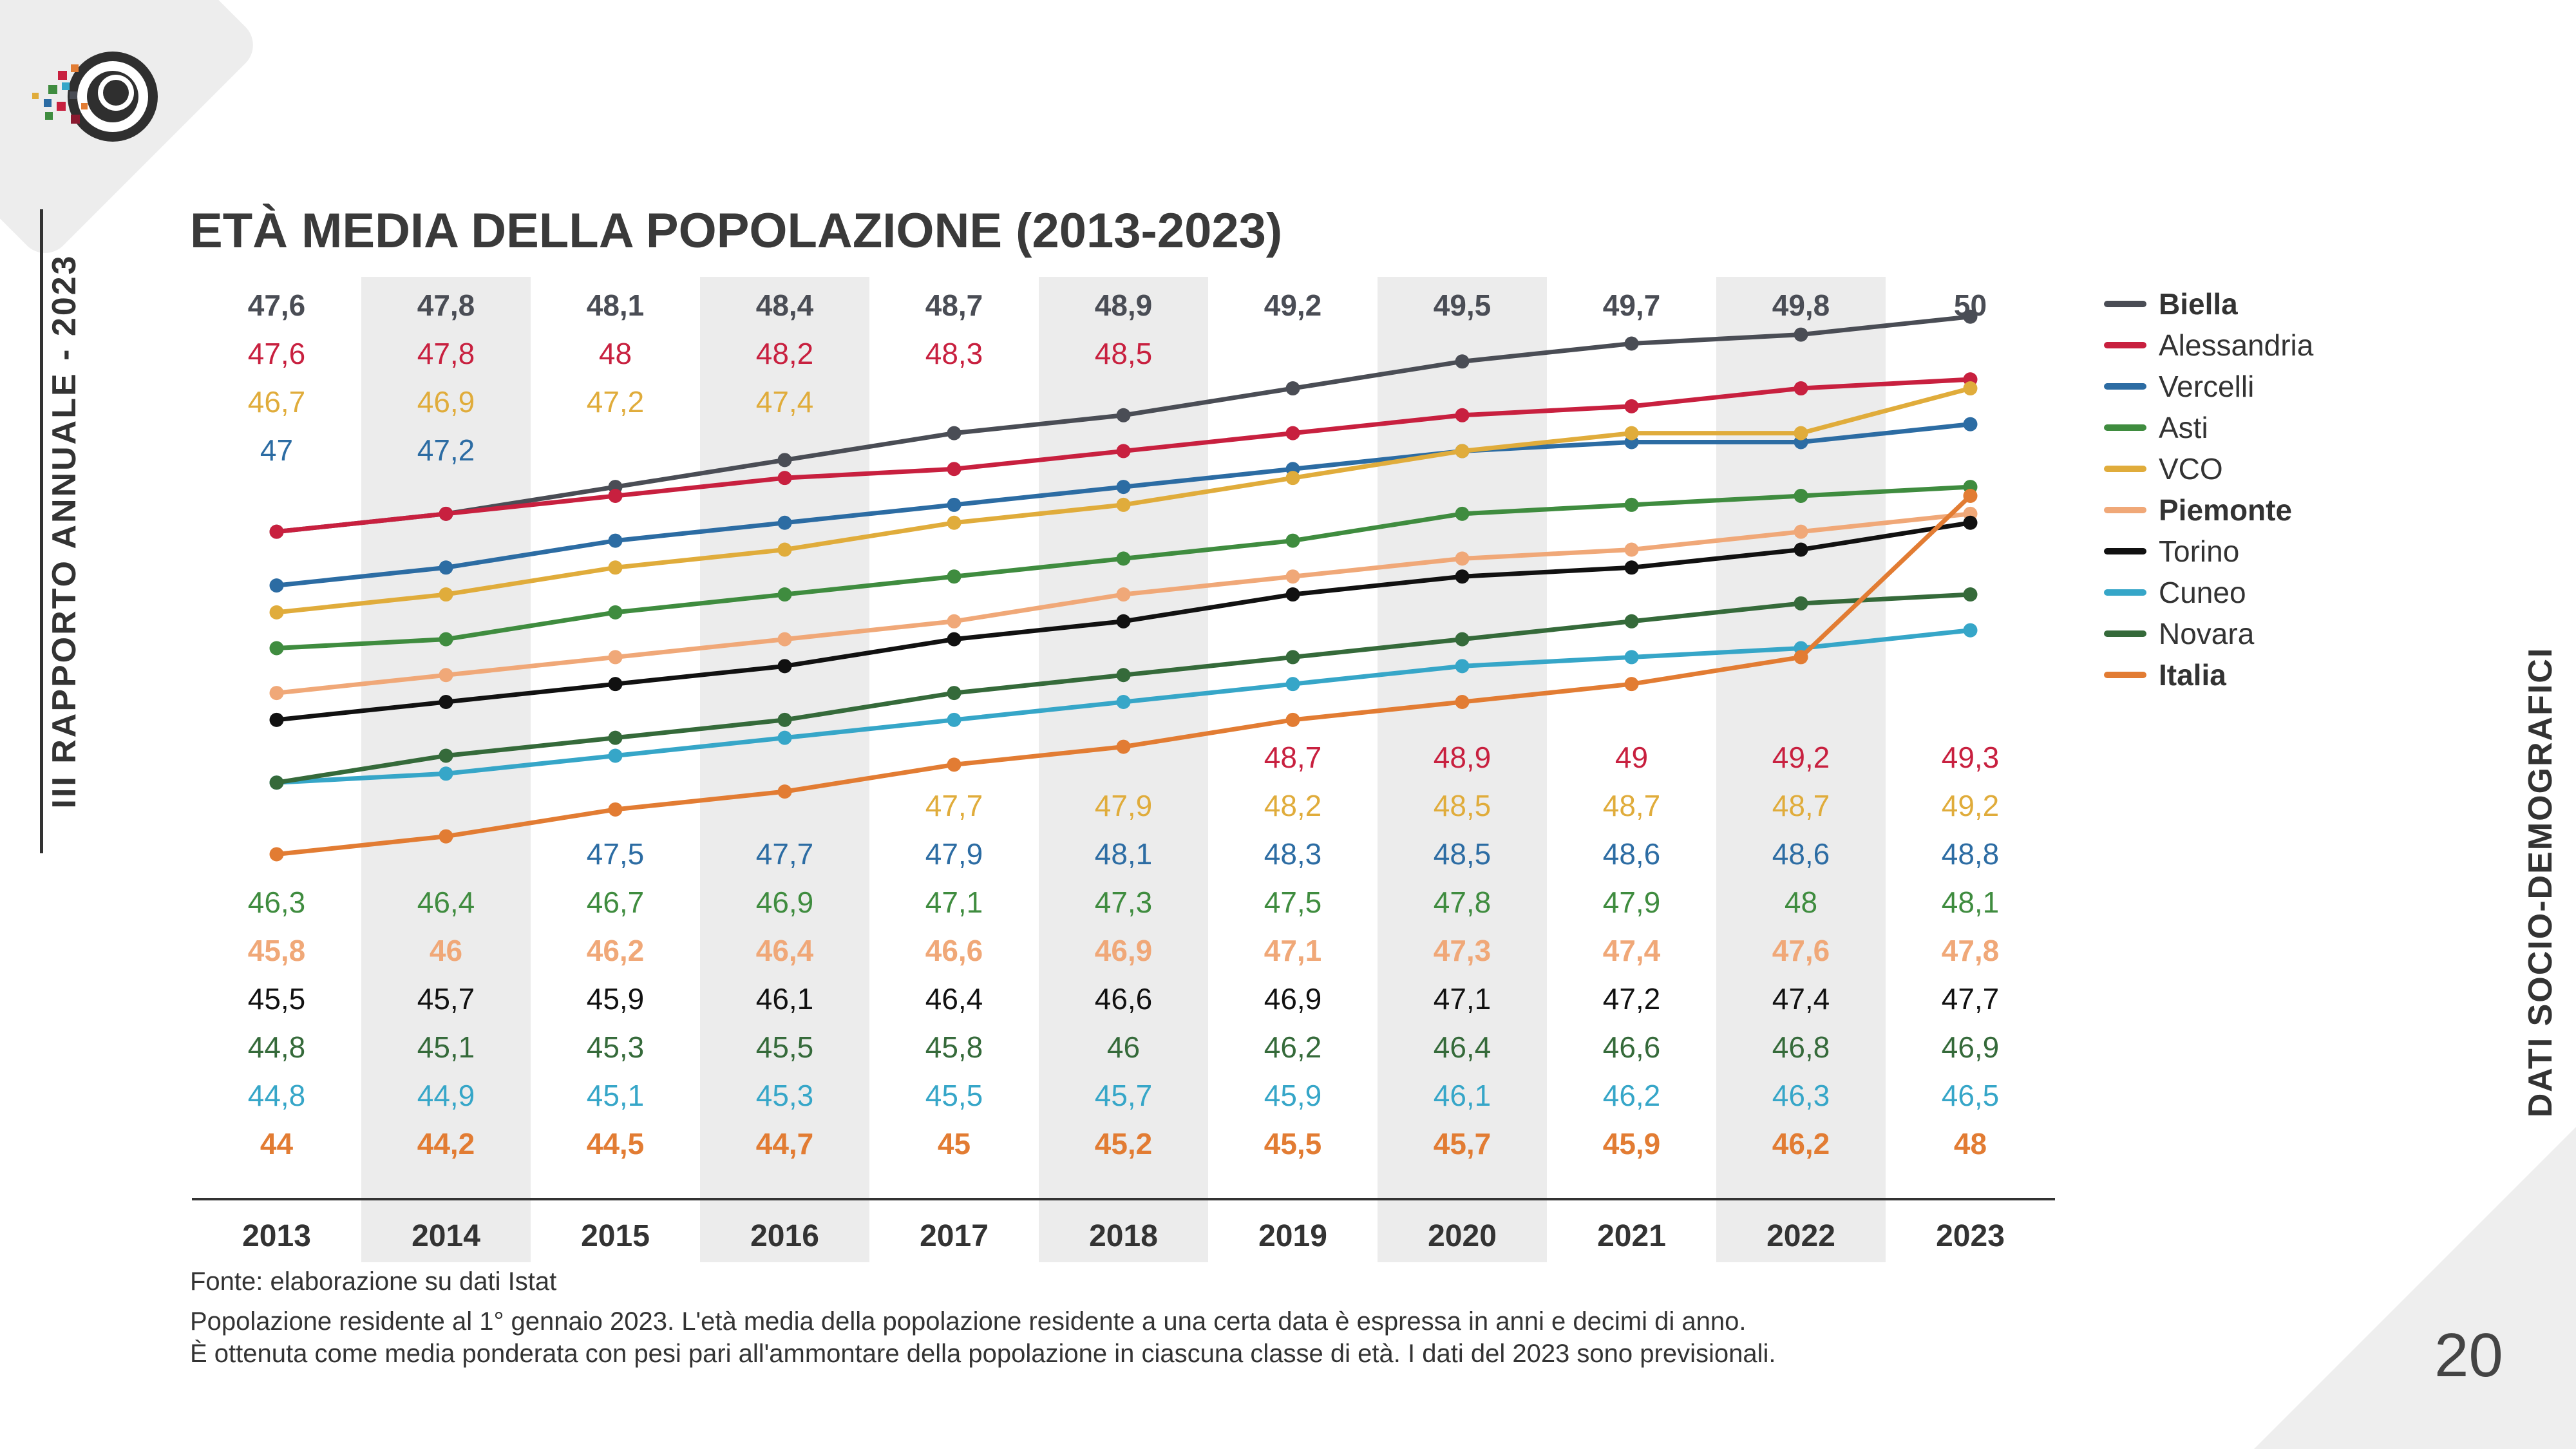 The image size is (2576, 1449). I want to click on legend-label: Piemonte, so click(2225, 510).